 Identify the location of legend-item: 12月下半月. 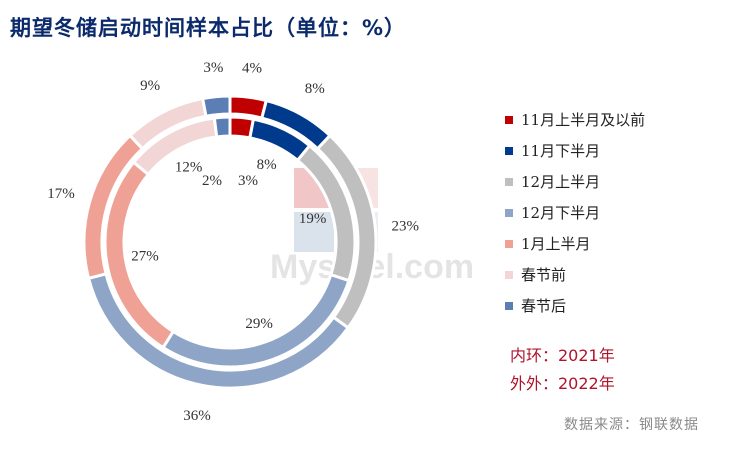
(575, 212).